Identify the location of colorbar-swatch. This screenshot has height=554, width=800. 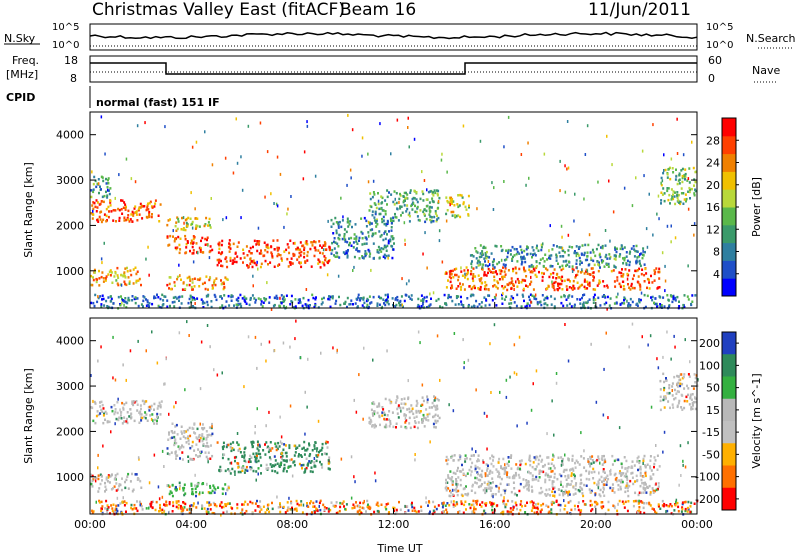
(729, 216).